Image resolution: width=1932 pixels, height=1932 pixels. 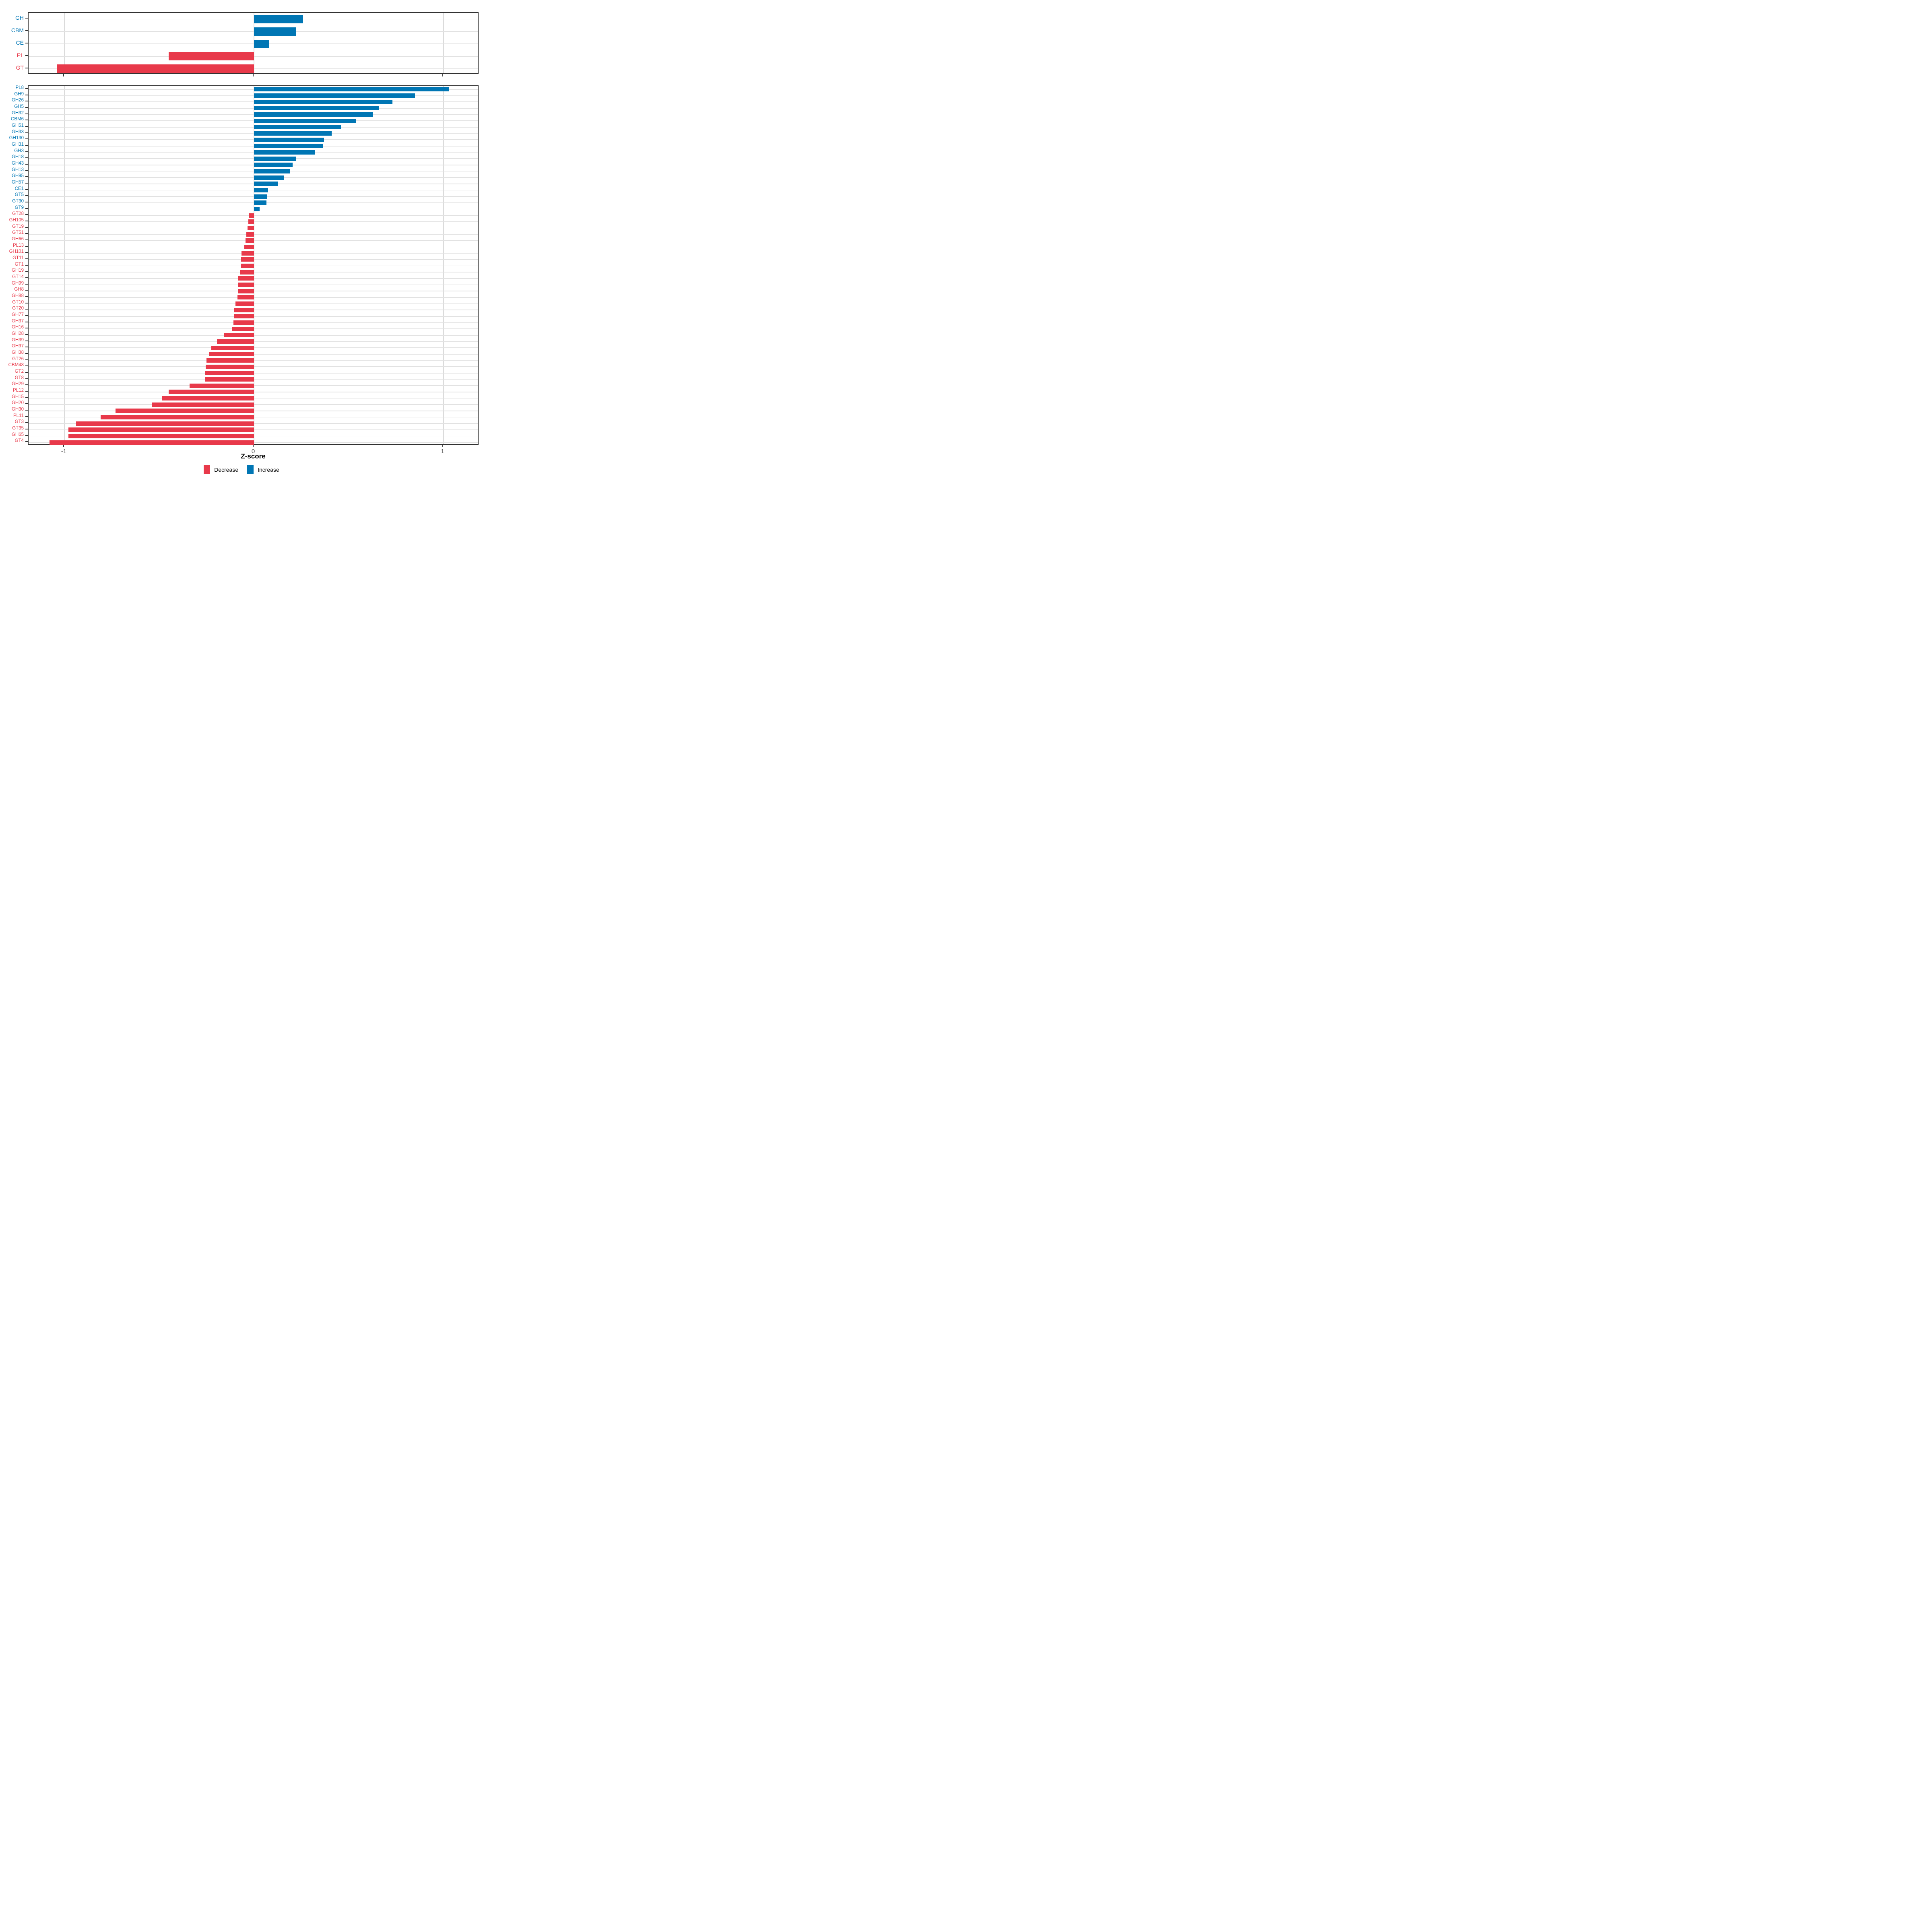 I want to click on bar-GH18, so click(x=275, y=158).